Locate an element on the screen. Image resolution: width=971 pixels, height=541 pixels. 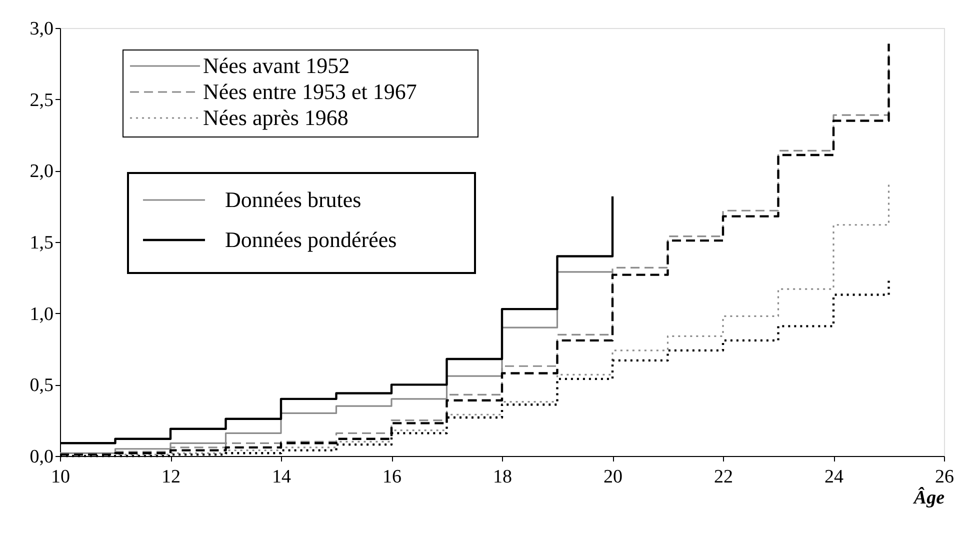
y-tick-label: 1,5 is located at coordinates (42, 243).